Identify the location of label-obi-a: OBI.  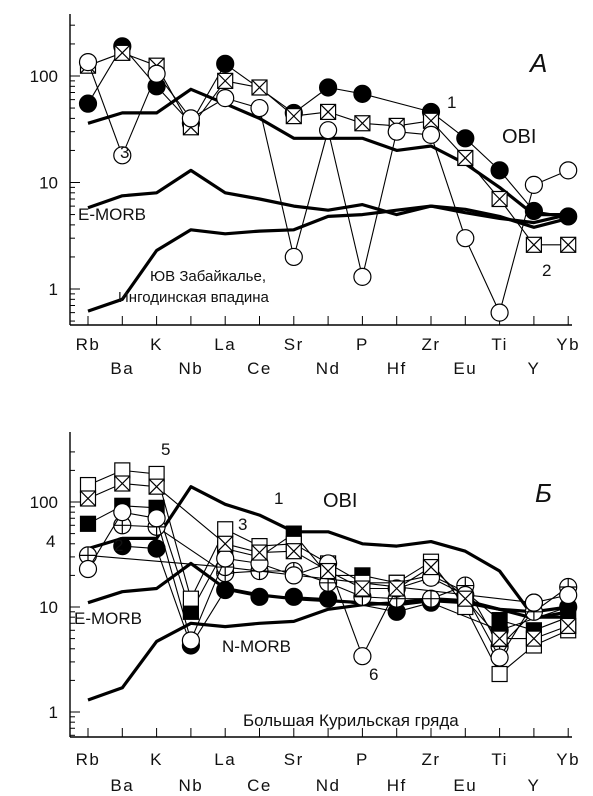
(519, 137).